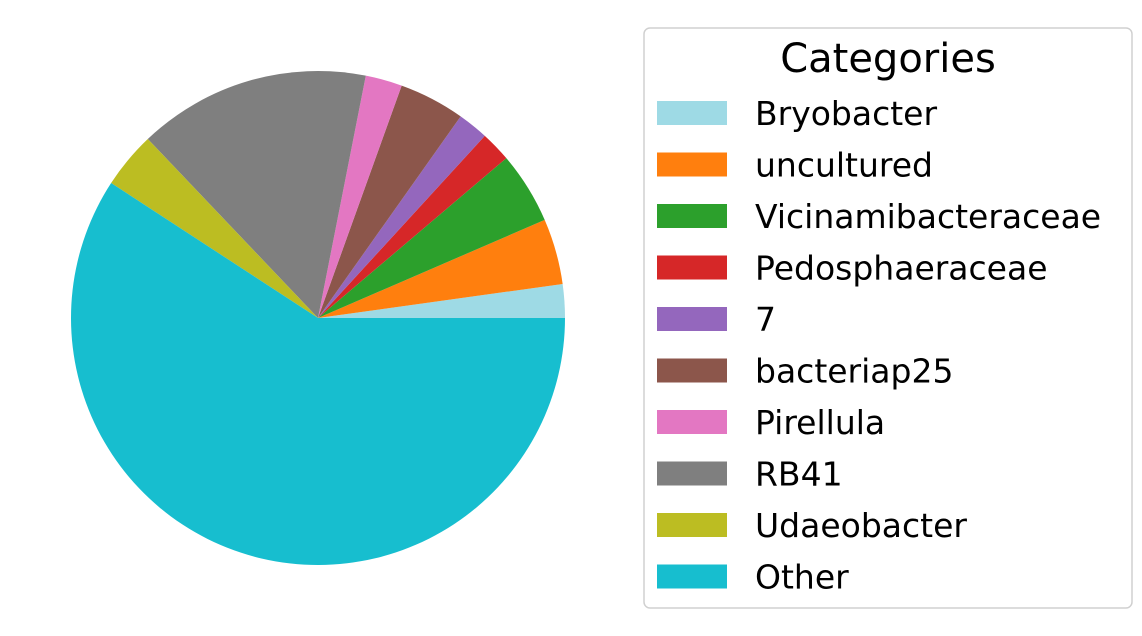 This screenshot has width=1142, height=636. I want to click on pie-slice-pedosphaeraceae, so click(412, 226).